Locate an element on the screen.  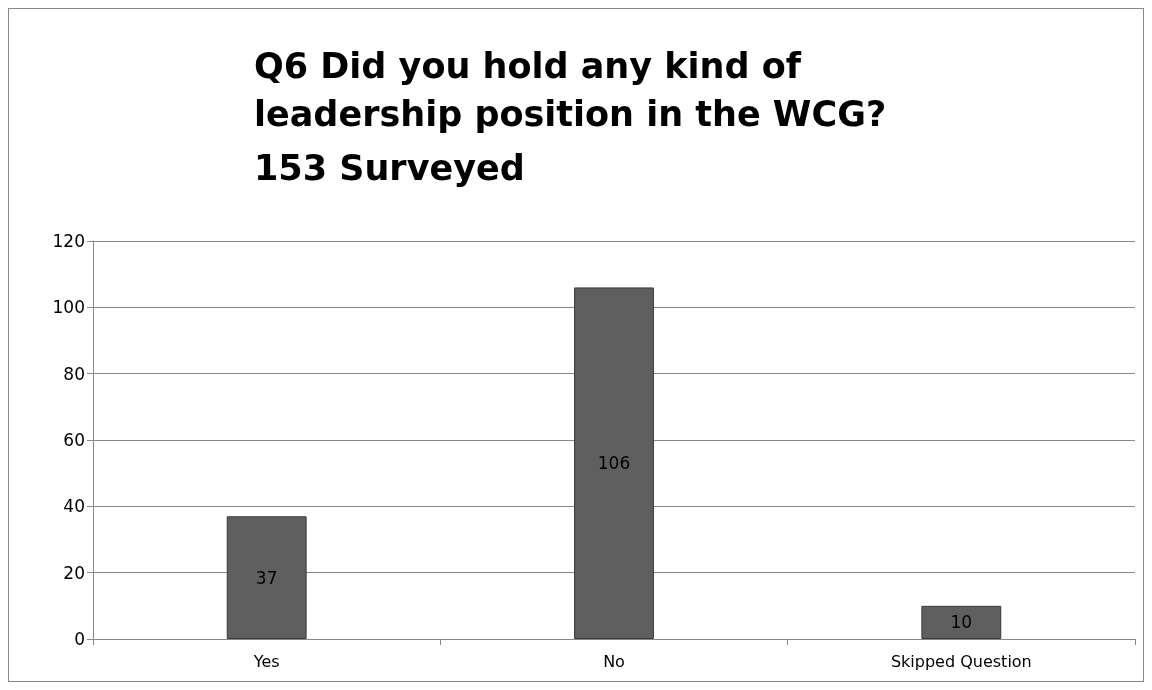
x-tick-label: No is located at coordinates (614, 661).